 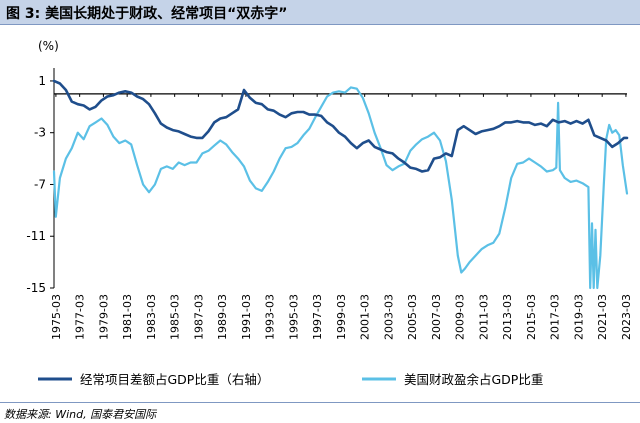 What do you see at coordinates (320, 412) in the screenshot?
I see `source-bar: 数据来源: Wind, 国泰君安国际` at bounding box center [320, 412].